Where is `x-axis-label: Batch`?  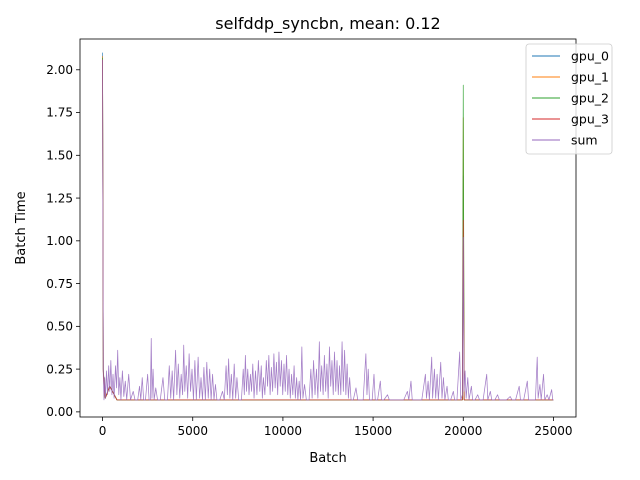
x-axis-label: Batch is located at coordinates (327, 458).